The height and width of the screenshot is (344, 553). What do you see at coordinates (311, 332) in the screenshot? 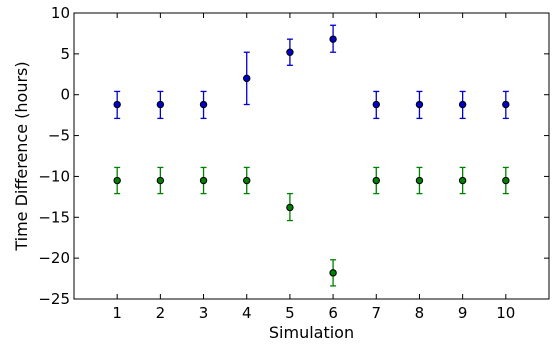
I see `x-axis-title: Simulation` at bounding box center [311, 332].